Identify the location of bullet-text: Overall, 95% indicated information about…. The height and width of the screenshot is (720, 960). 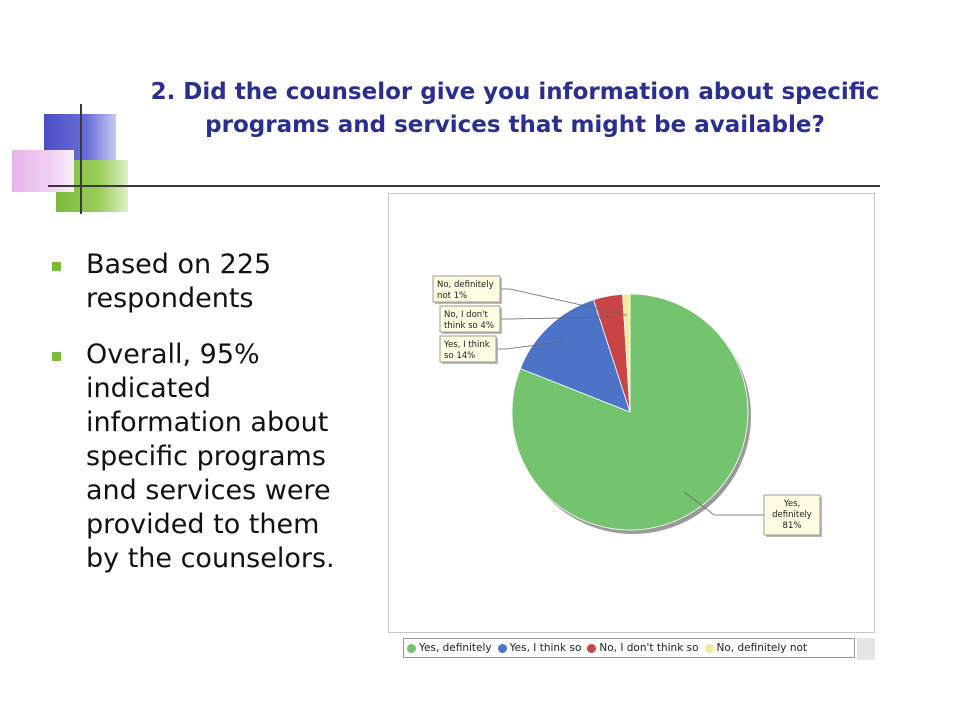
(210, 456).